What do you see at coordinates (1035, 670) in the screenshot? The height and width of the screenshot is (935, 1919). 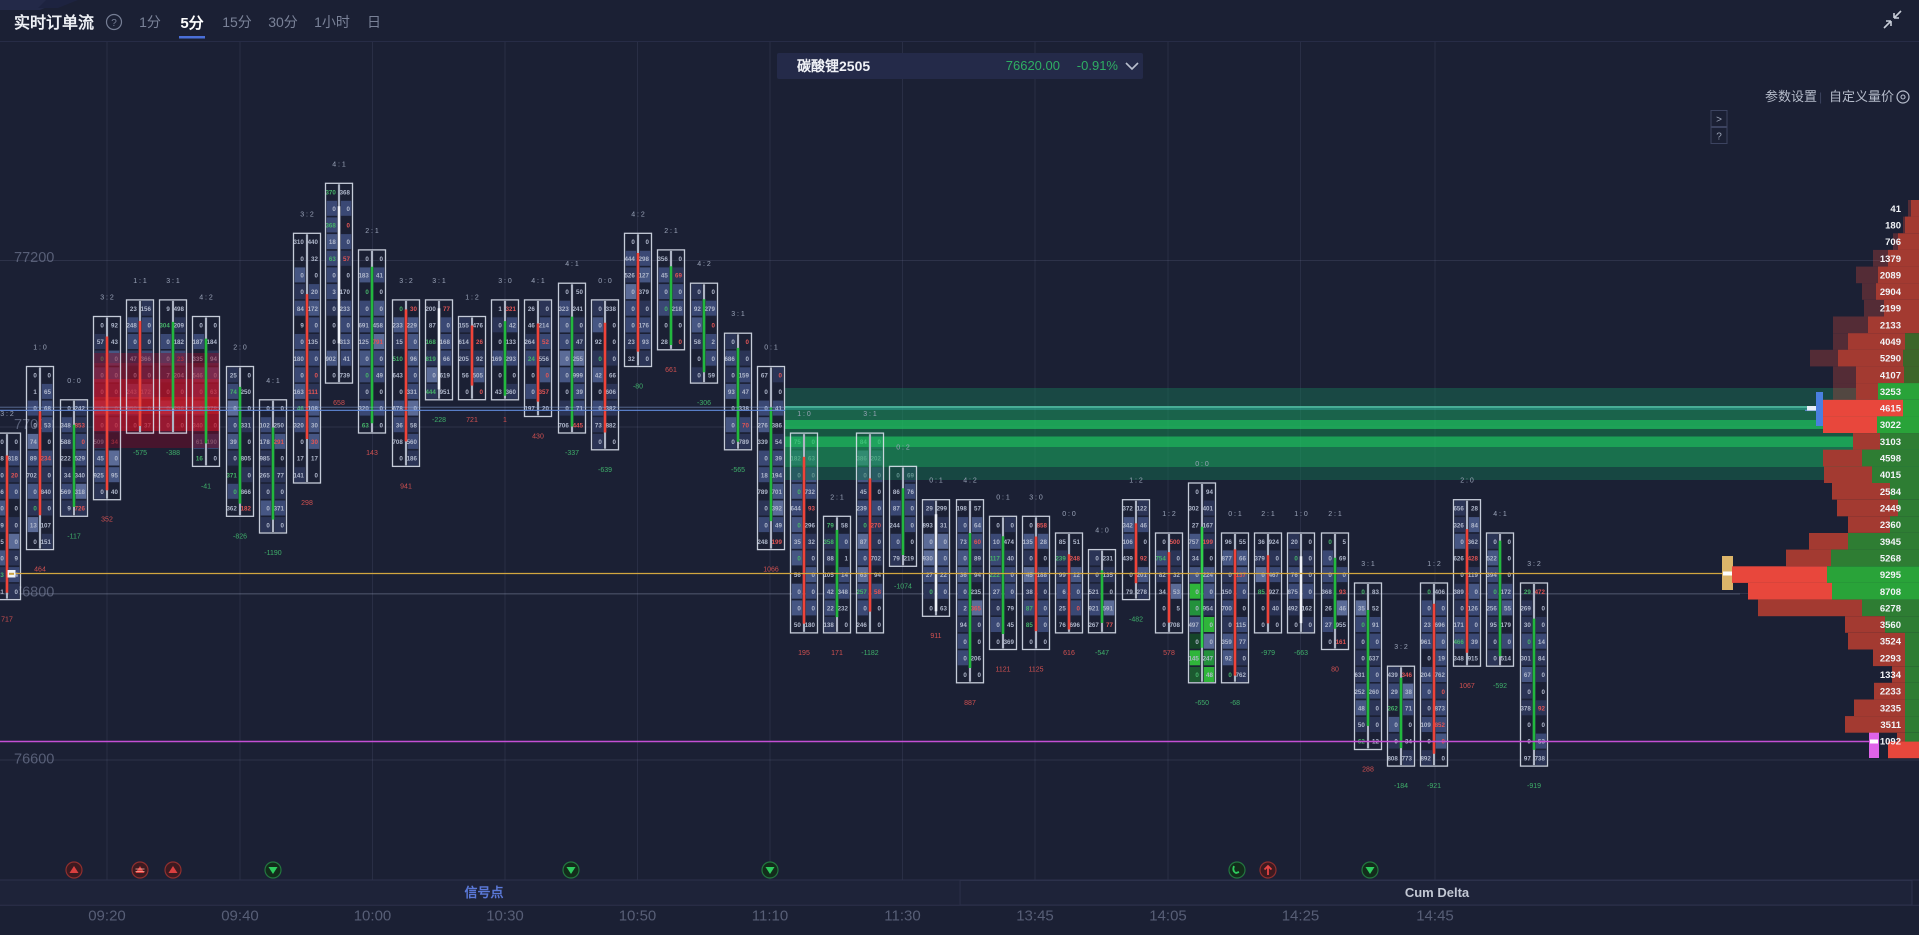 I see `svg-text: 1125` at bounding box center [1035, 670].